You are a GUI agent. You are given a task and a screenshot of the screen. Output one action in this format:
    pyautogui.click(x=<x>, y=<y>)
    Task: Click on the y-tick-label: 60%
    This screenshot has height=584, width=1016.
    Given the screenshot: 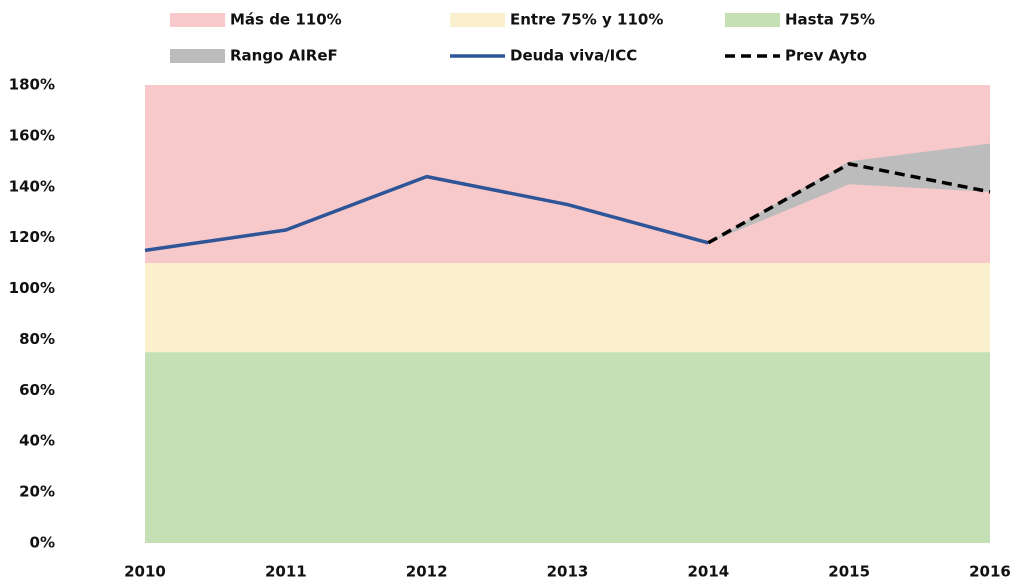 What is the action you would take?
    pyautogui.click(x=37, y=390)
    